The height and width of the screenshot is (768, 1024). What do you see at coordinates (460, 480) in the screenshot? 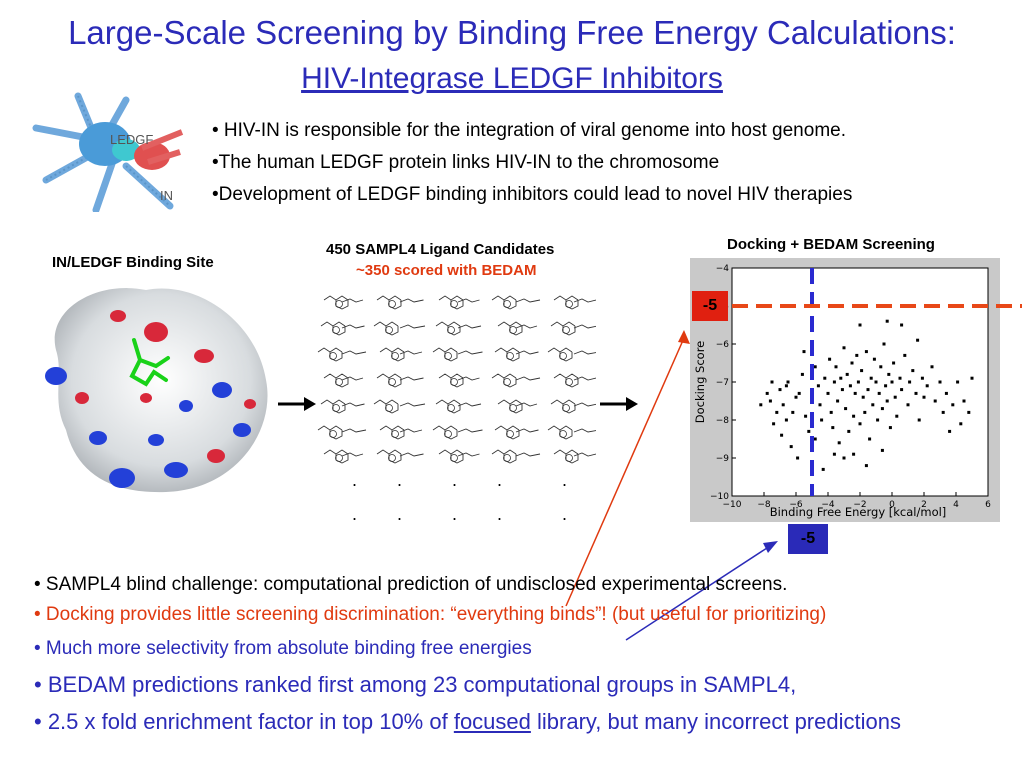
I see `ligand-ellipsis: . . . . .` at bounding box center [460, 480].